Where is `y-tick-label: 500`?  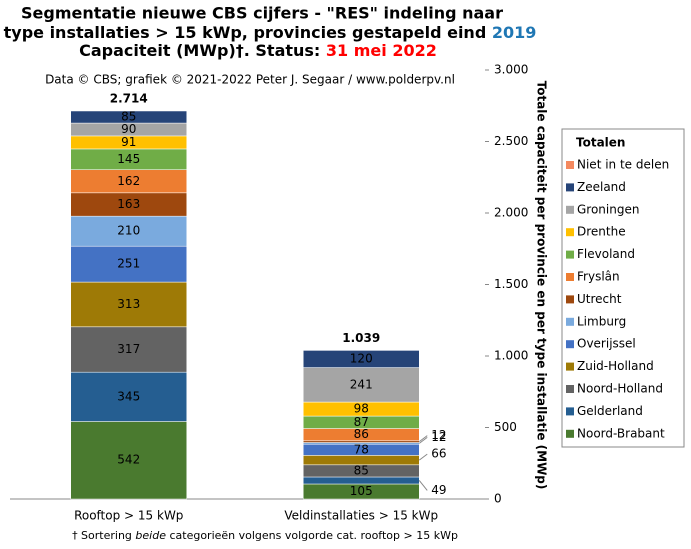
y-tick-label: 500 is located at coordinates (505, 427).